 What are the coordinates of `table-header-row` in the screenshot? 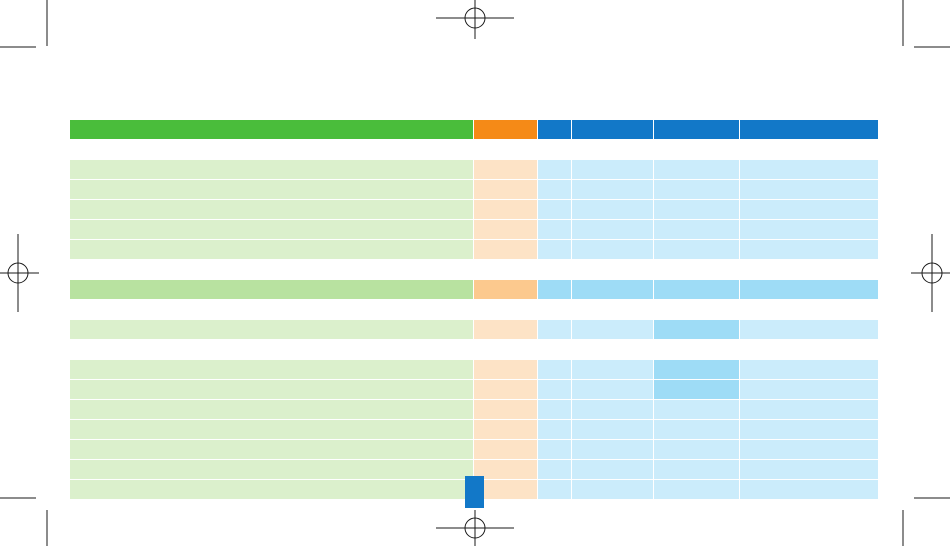 It's located at (474, 129).